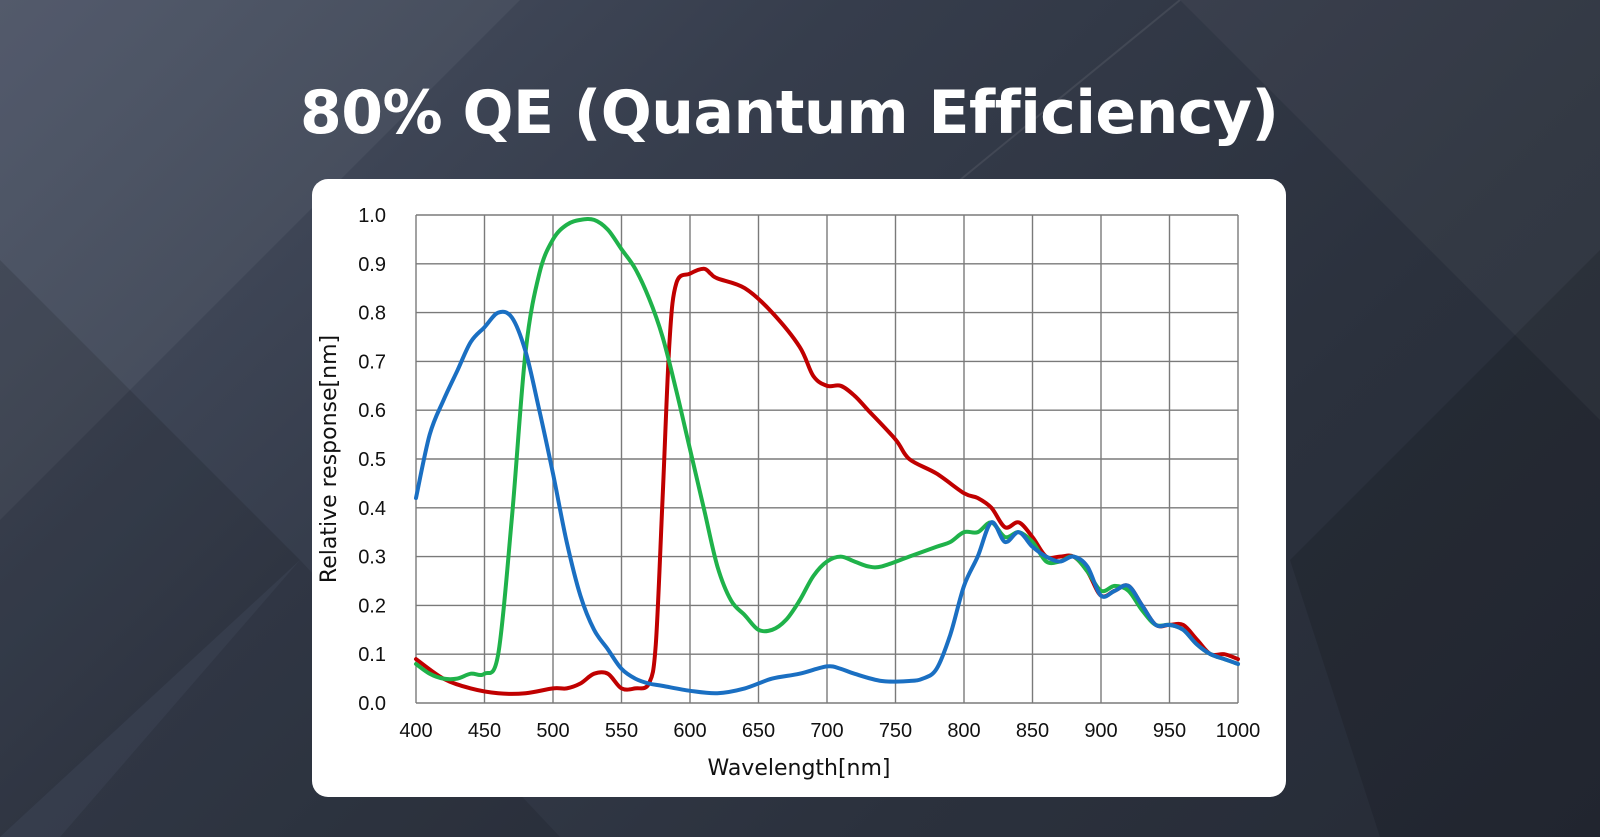  Describe the element at coordinates (329, 459) in the screenshot. I see `y-axis-label: Relative response[nm]` at that location.